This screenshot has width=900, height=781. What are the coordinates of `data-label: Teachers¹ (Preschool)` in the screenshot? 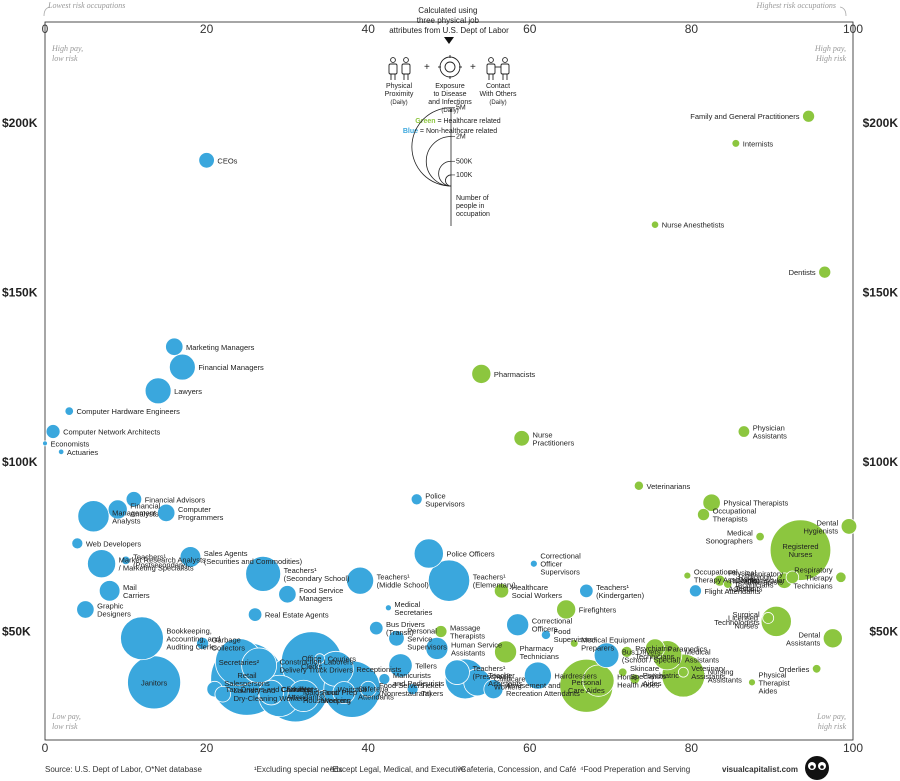 It's located at (491, 672).